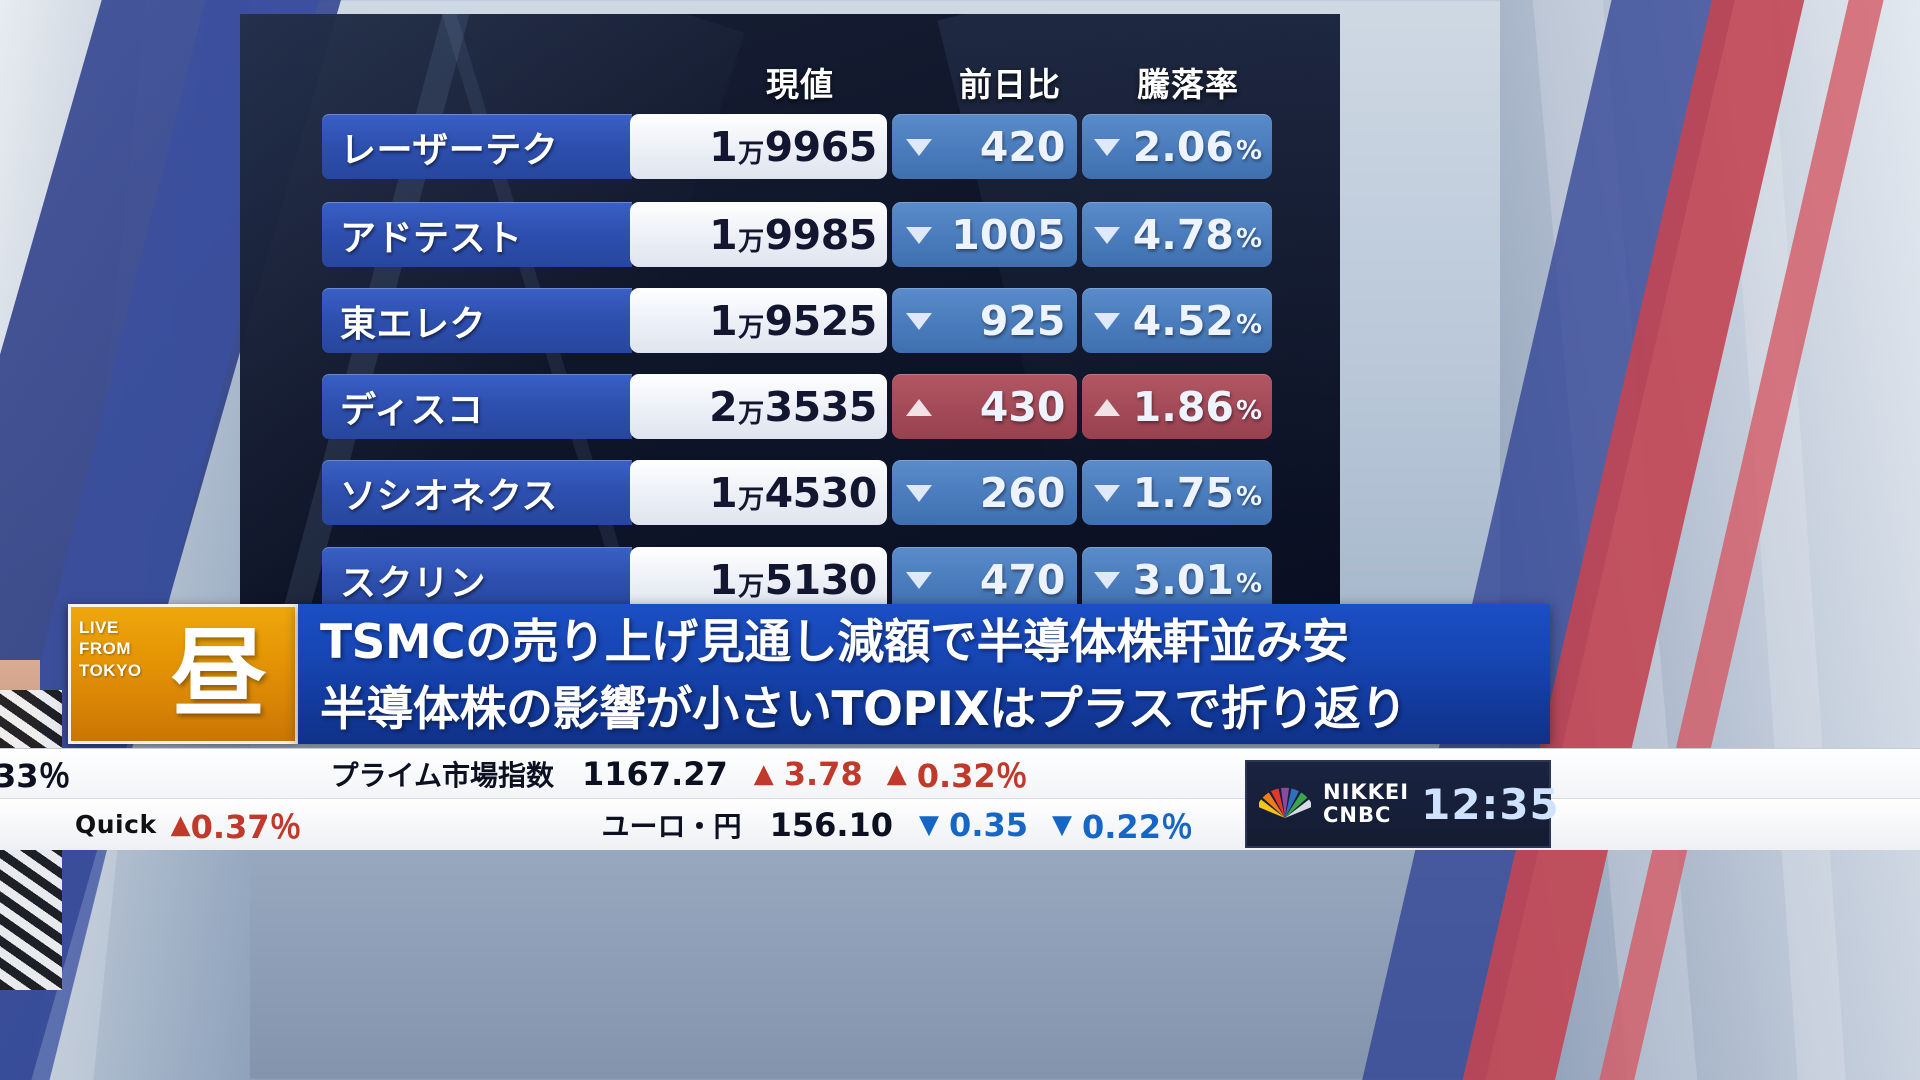 Image resolution: width=1920 pixels, height=1080 pixels. What do you see at coordinates (821, 406) in the screenshot?
I see `price-remainder: 3535` at bounding box center [821, 406].